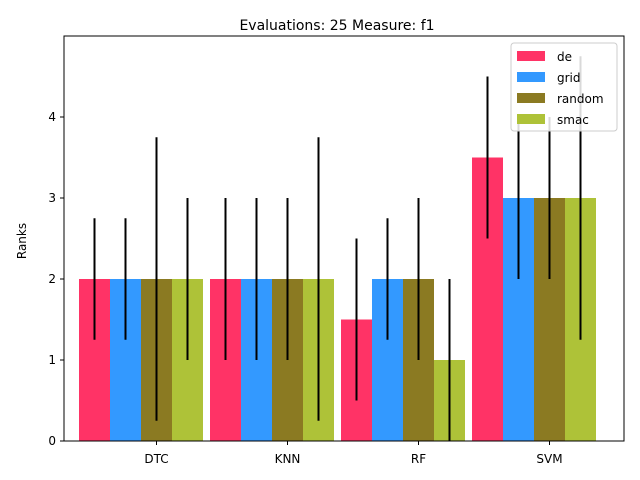  What do you see at coordinates (531, 77) in the screenshot?
I see `legend-swatch-grid` at bounding box center [531, 77].